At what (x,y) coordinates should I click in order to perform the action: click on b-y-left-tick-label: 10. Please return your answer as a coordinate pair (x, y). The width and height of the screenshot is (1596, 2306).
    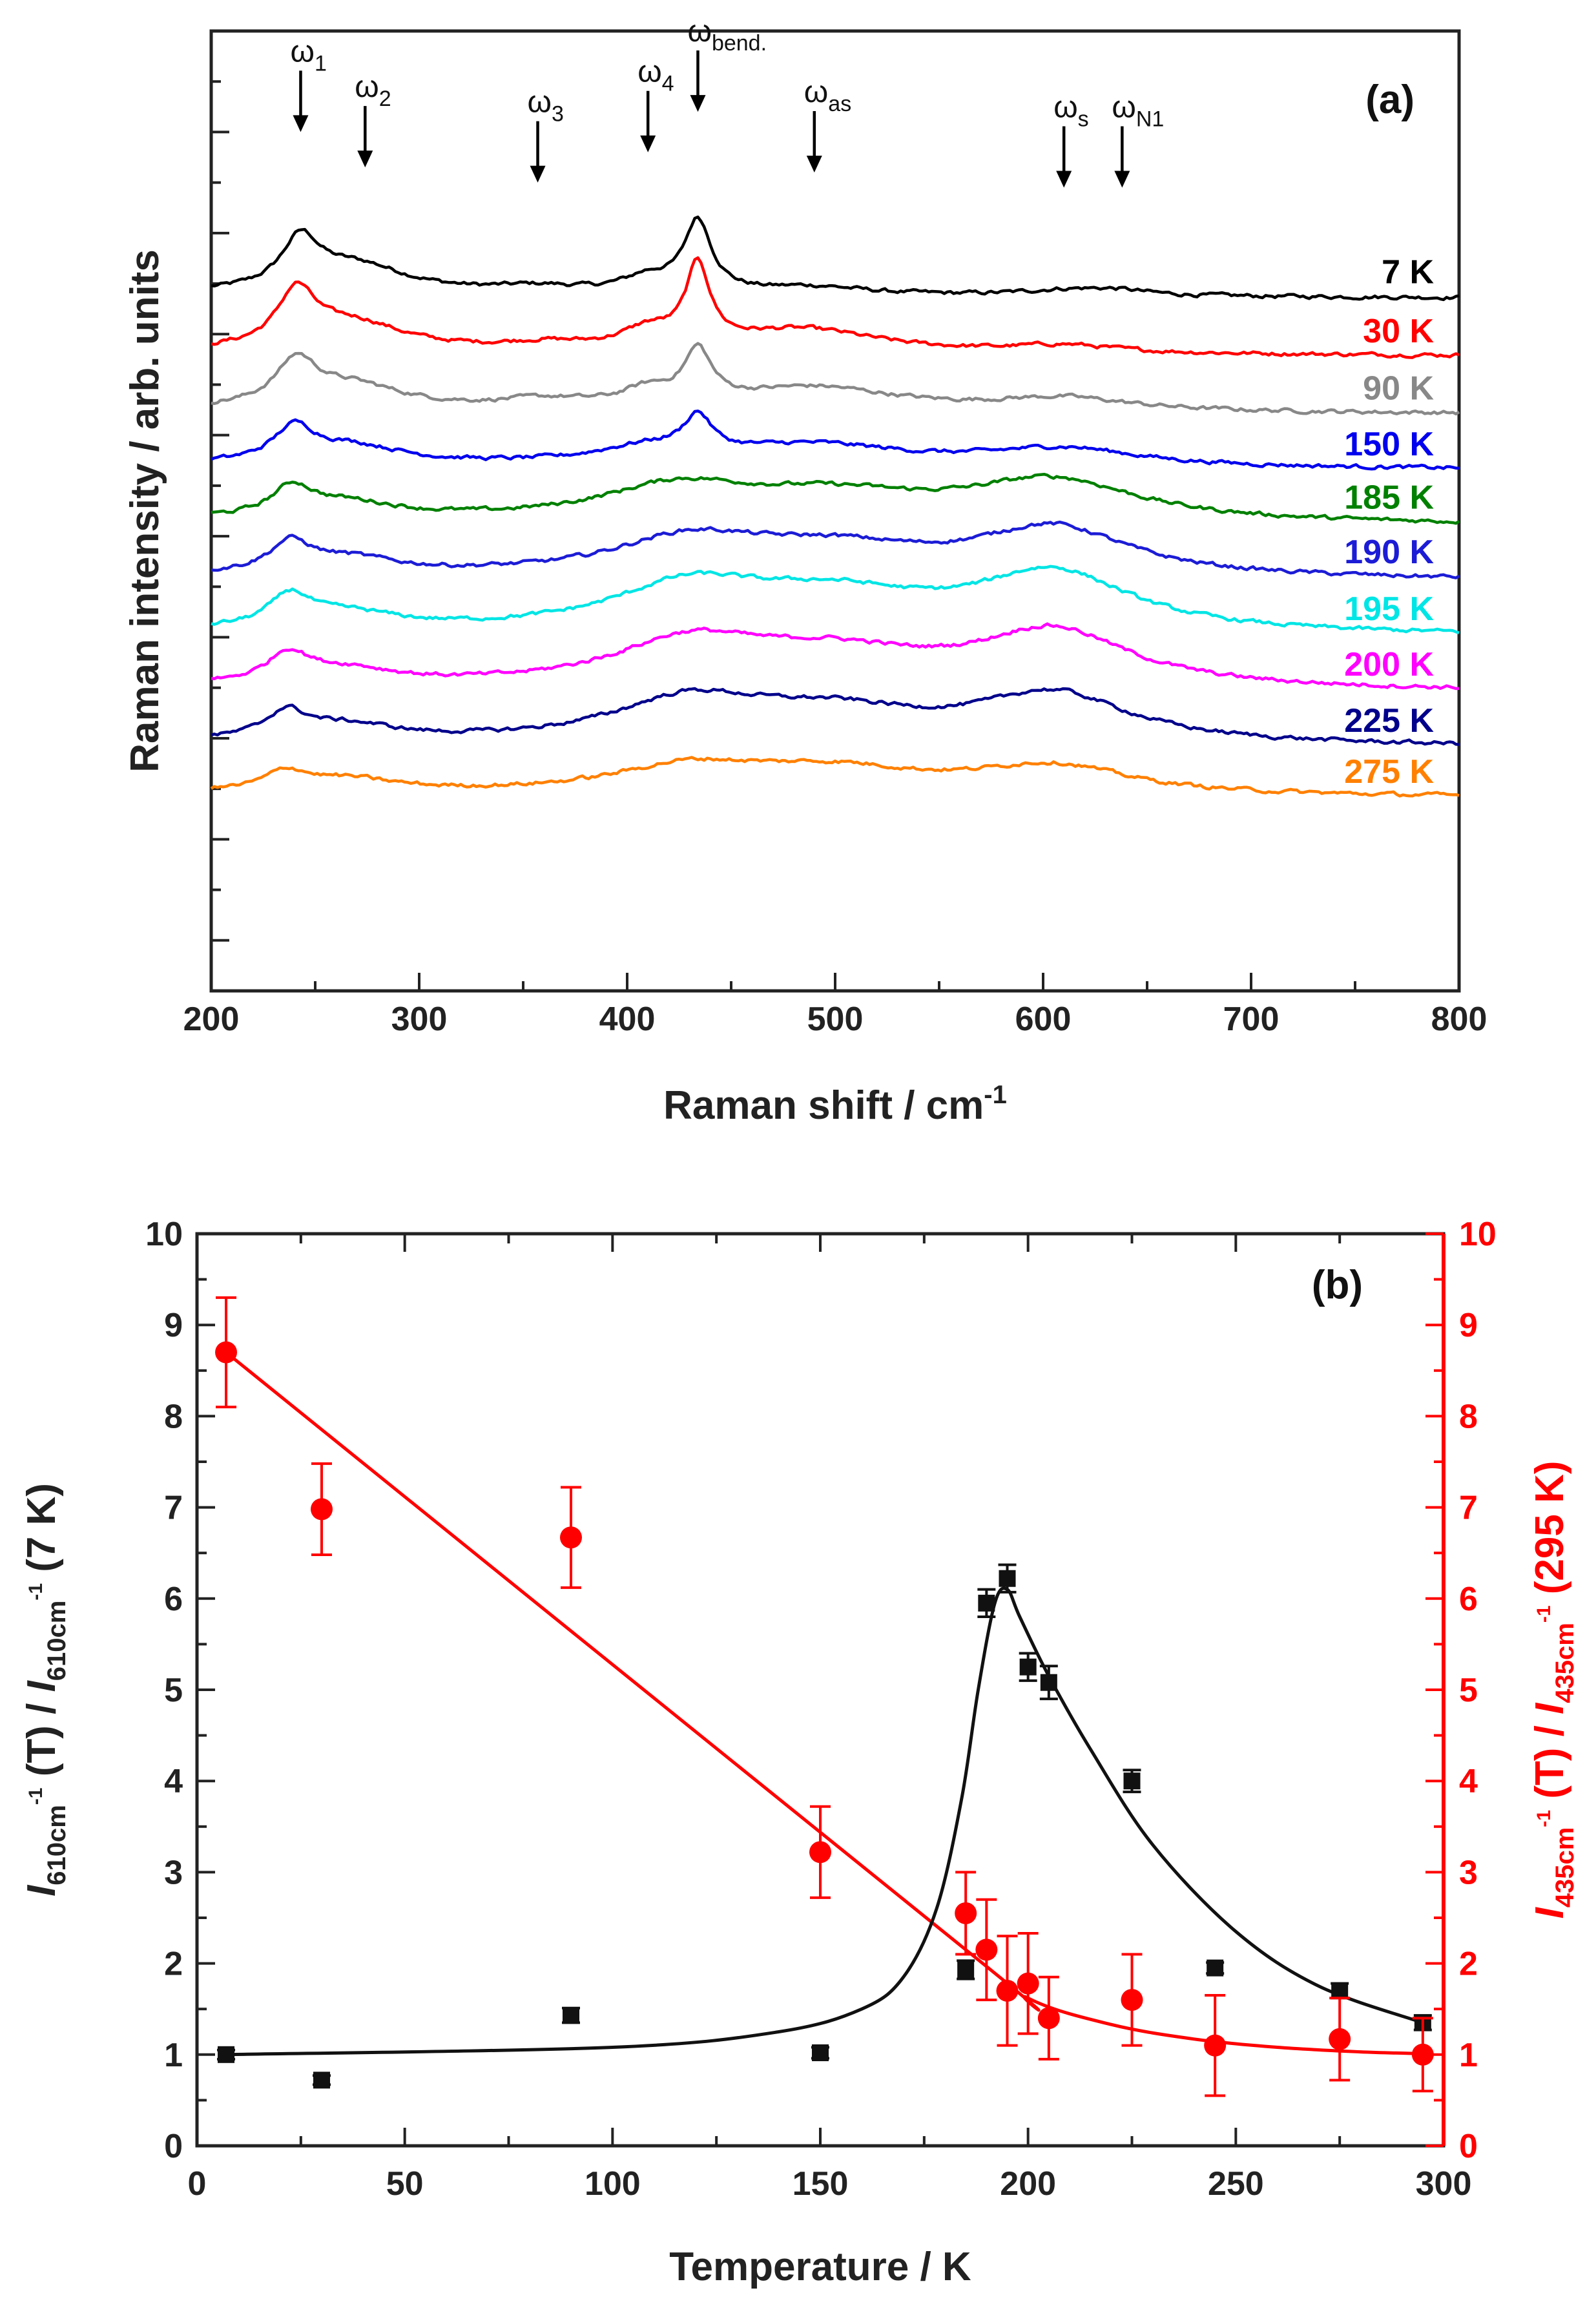
    Looking at the image, I should click on (164, 1234).